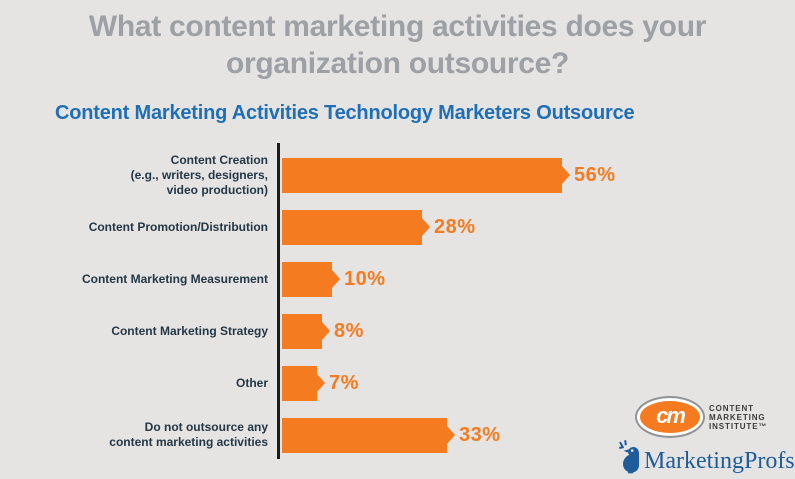  I want to click on cmi-name: CONTENT MARKETING INSTITUTE™, so click(738, 417).